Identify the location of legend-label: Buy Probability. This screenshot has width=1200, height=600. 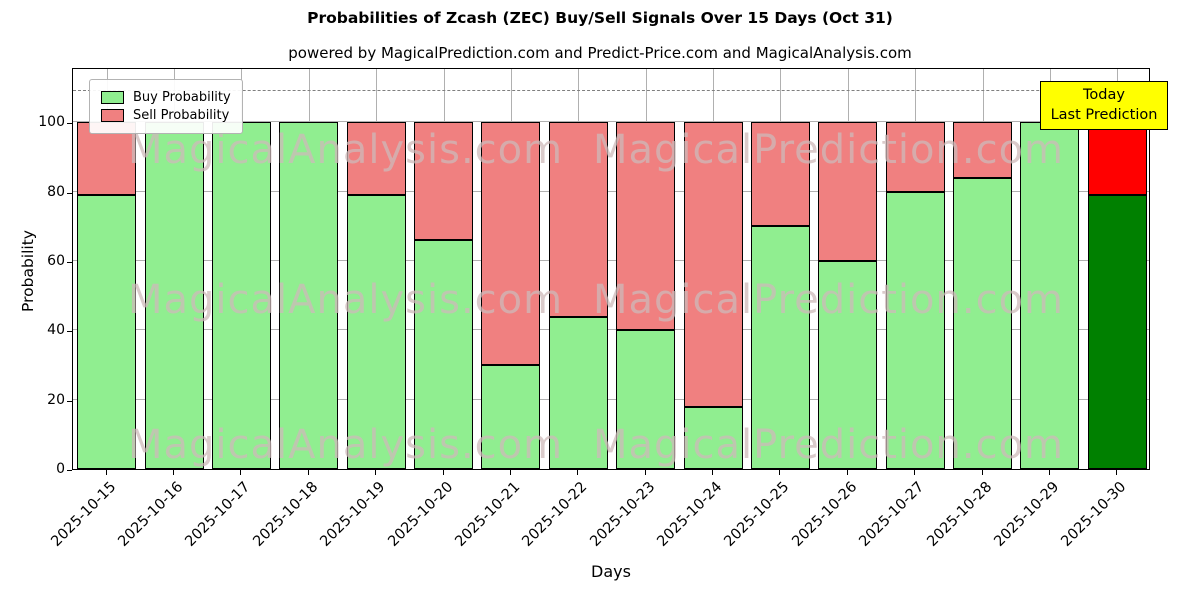
(182, 97).